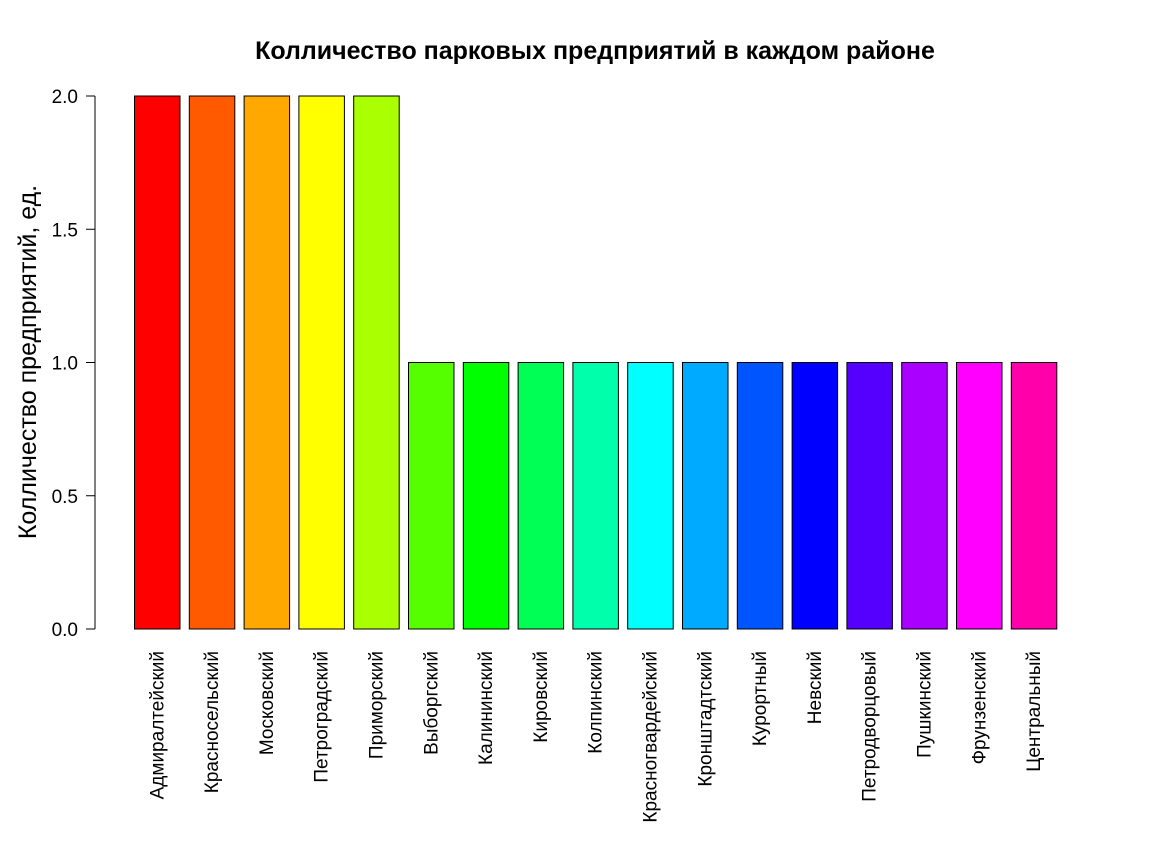 This screenshot has height=864, width=1152. I want to click on category-label: Кировский, so click(541, 697).